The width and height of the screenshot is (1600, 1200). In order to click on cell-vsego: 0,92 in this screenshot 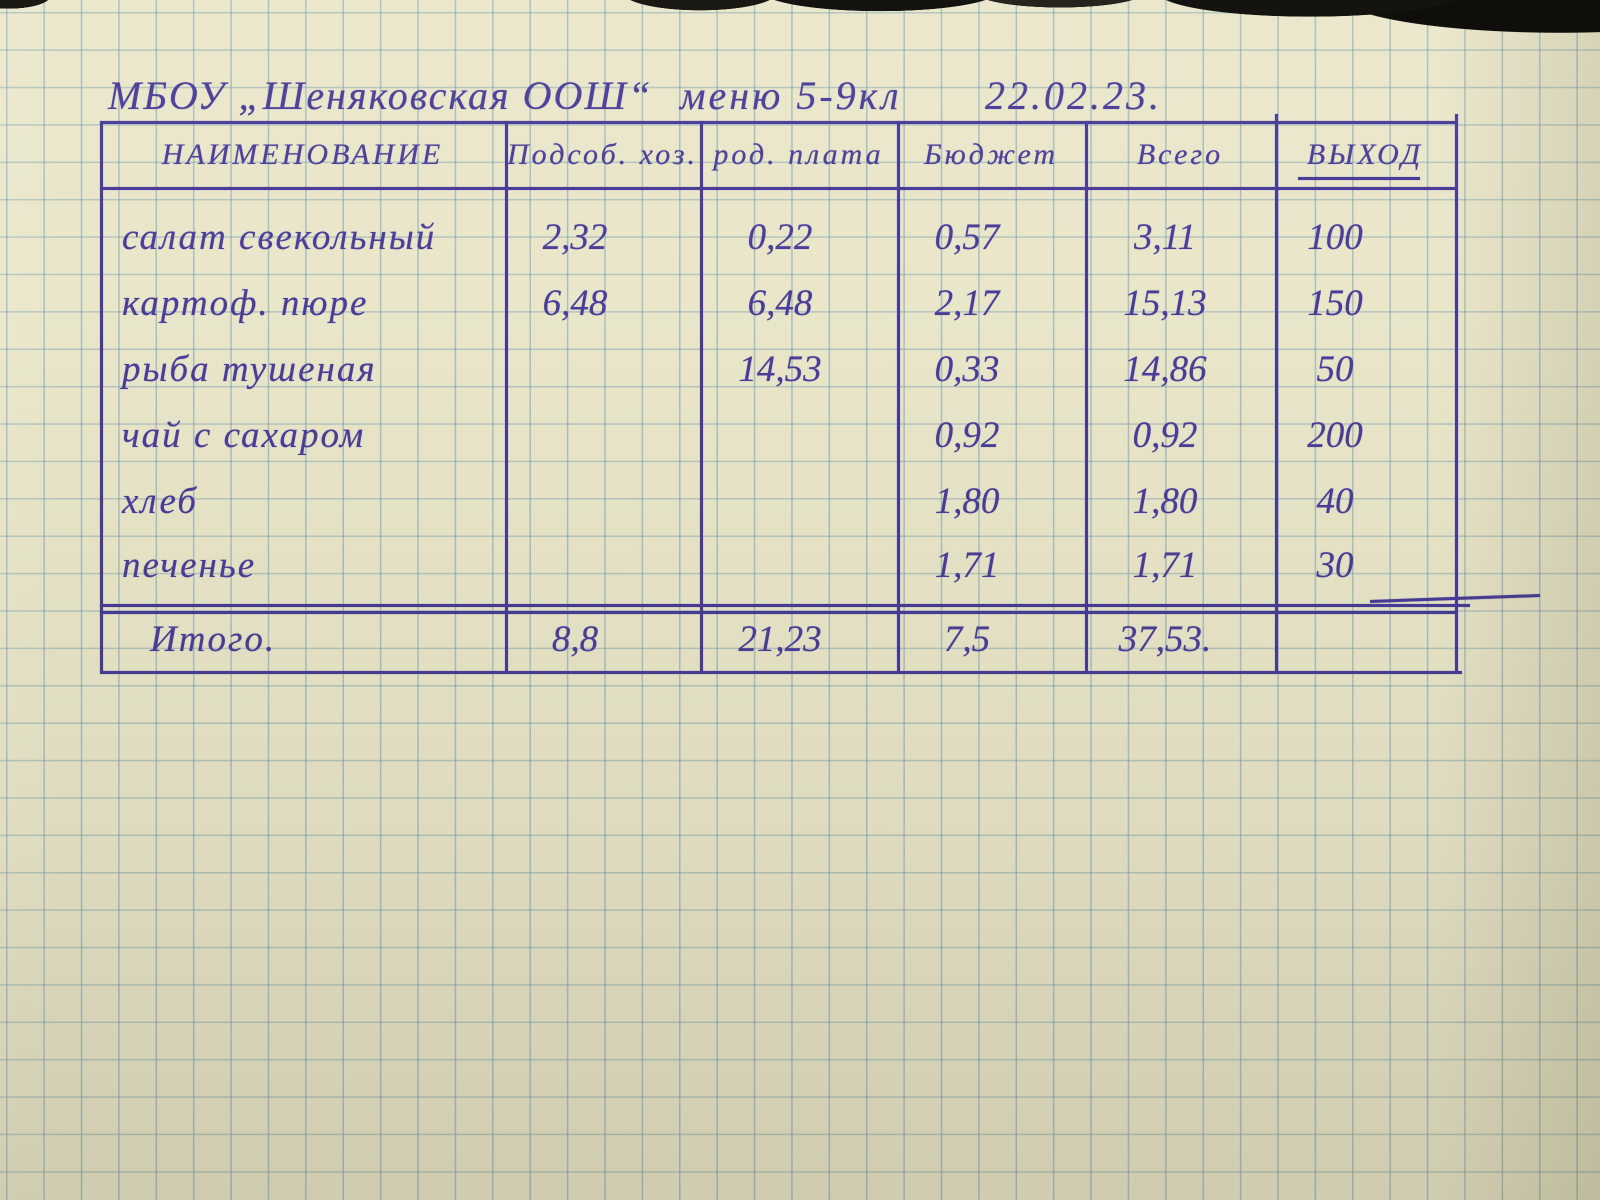, I will do `click(1165, 435)`.